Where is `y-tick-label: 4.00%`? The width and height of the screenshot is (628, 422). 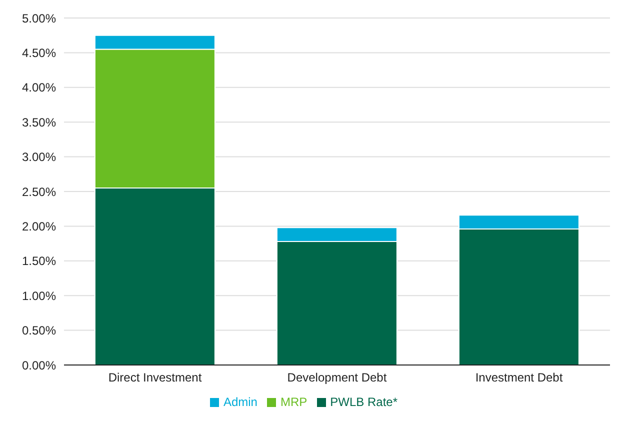 y-tick-label: 4.00% is located at coordinates (39, 87).